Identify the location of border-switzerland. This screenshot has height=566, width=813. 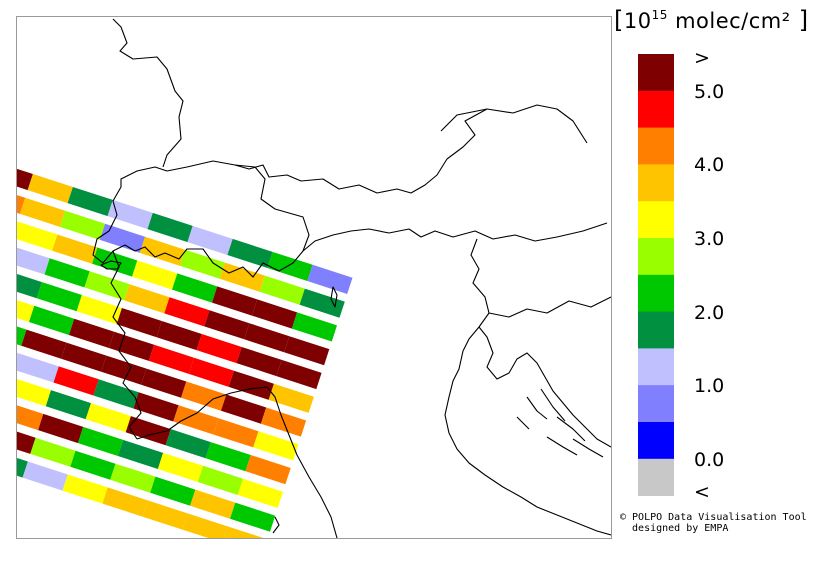
(201, 219).